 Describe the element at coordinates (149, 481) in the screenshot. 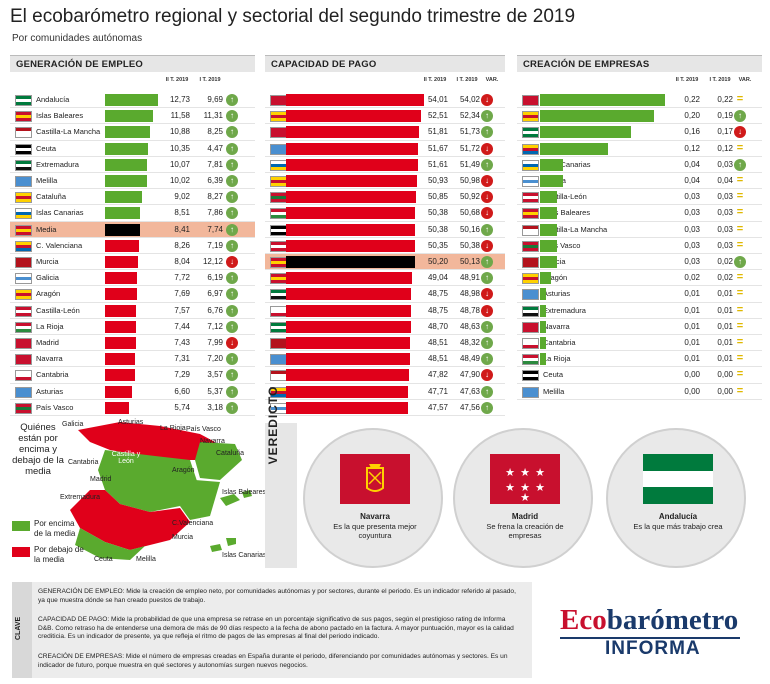

I see `map-region-centre-green` at that location.